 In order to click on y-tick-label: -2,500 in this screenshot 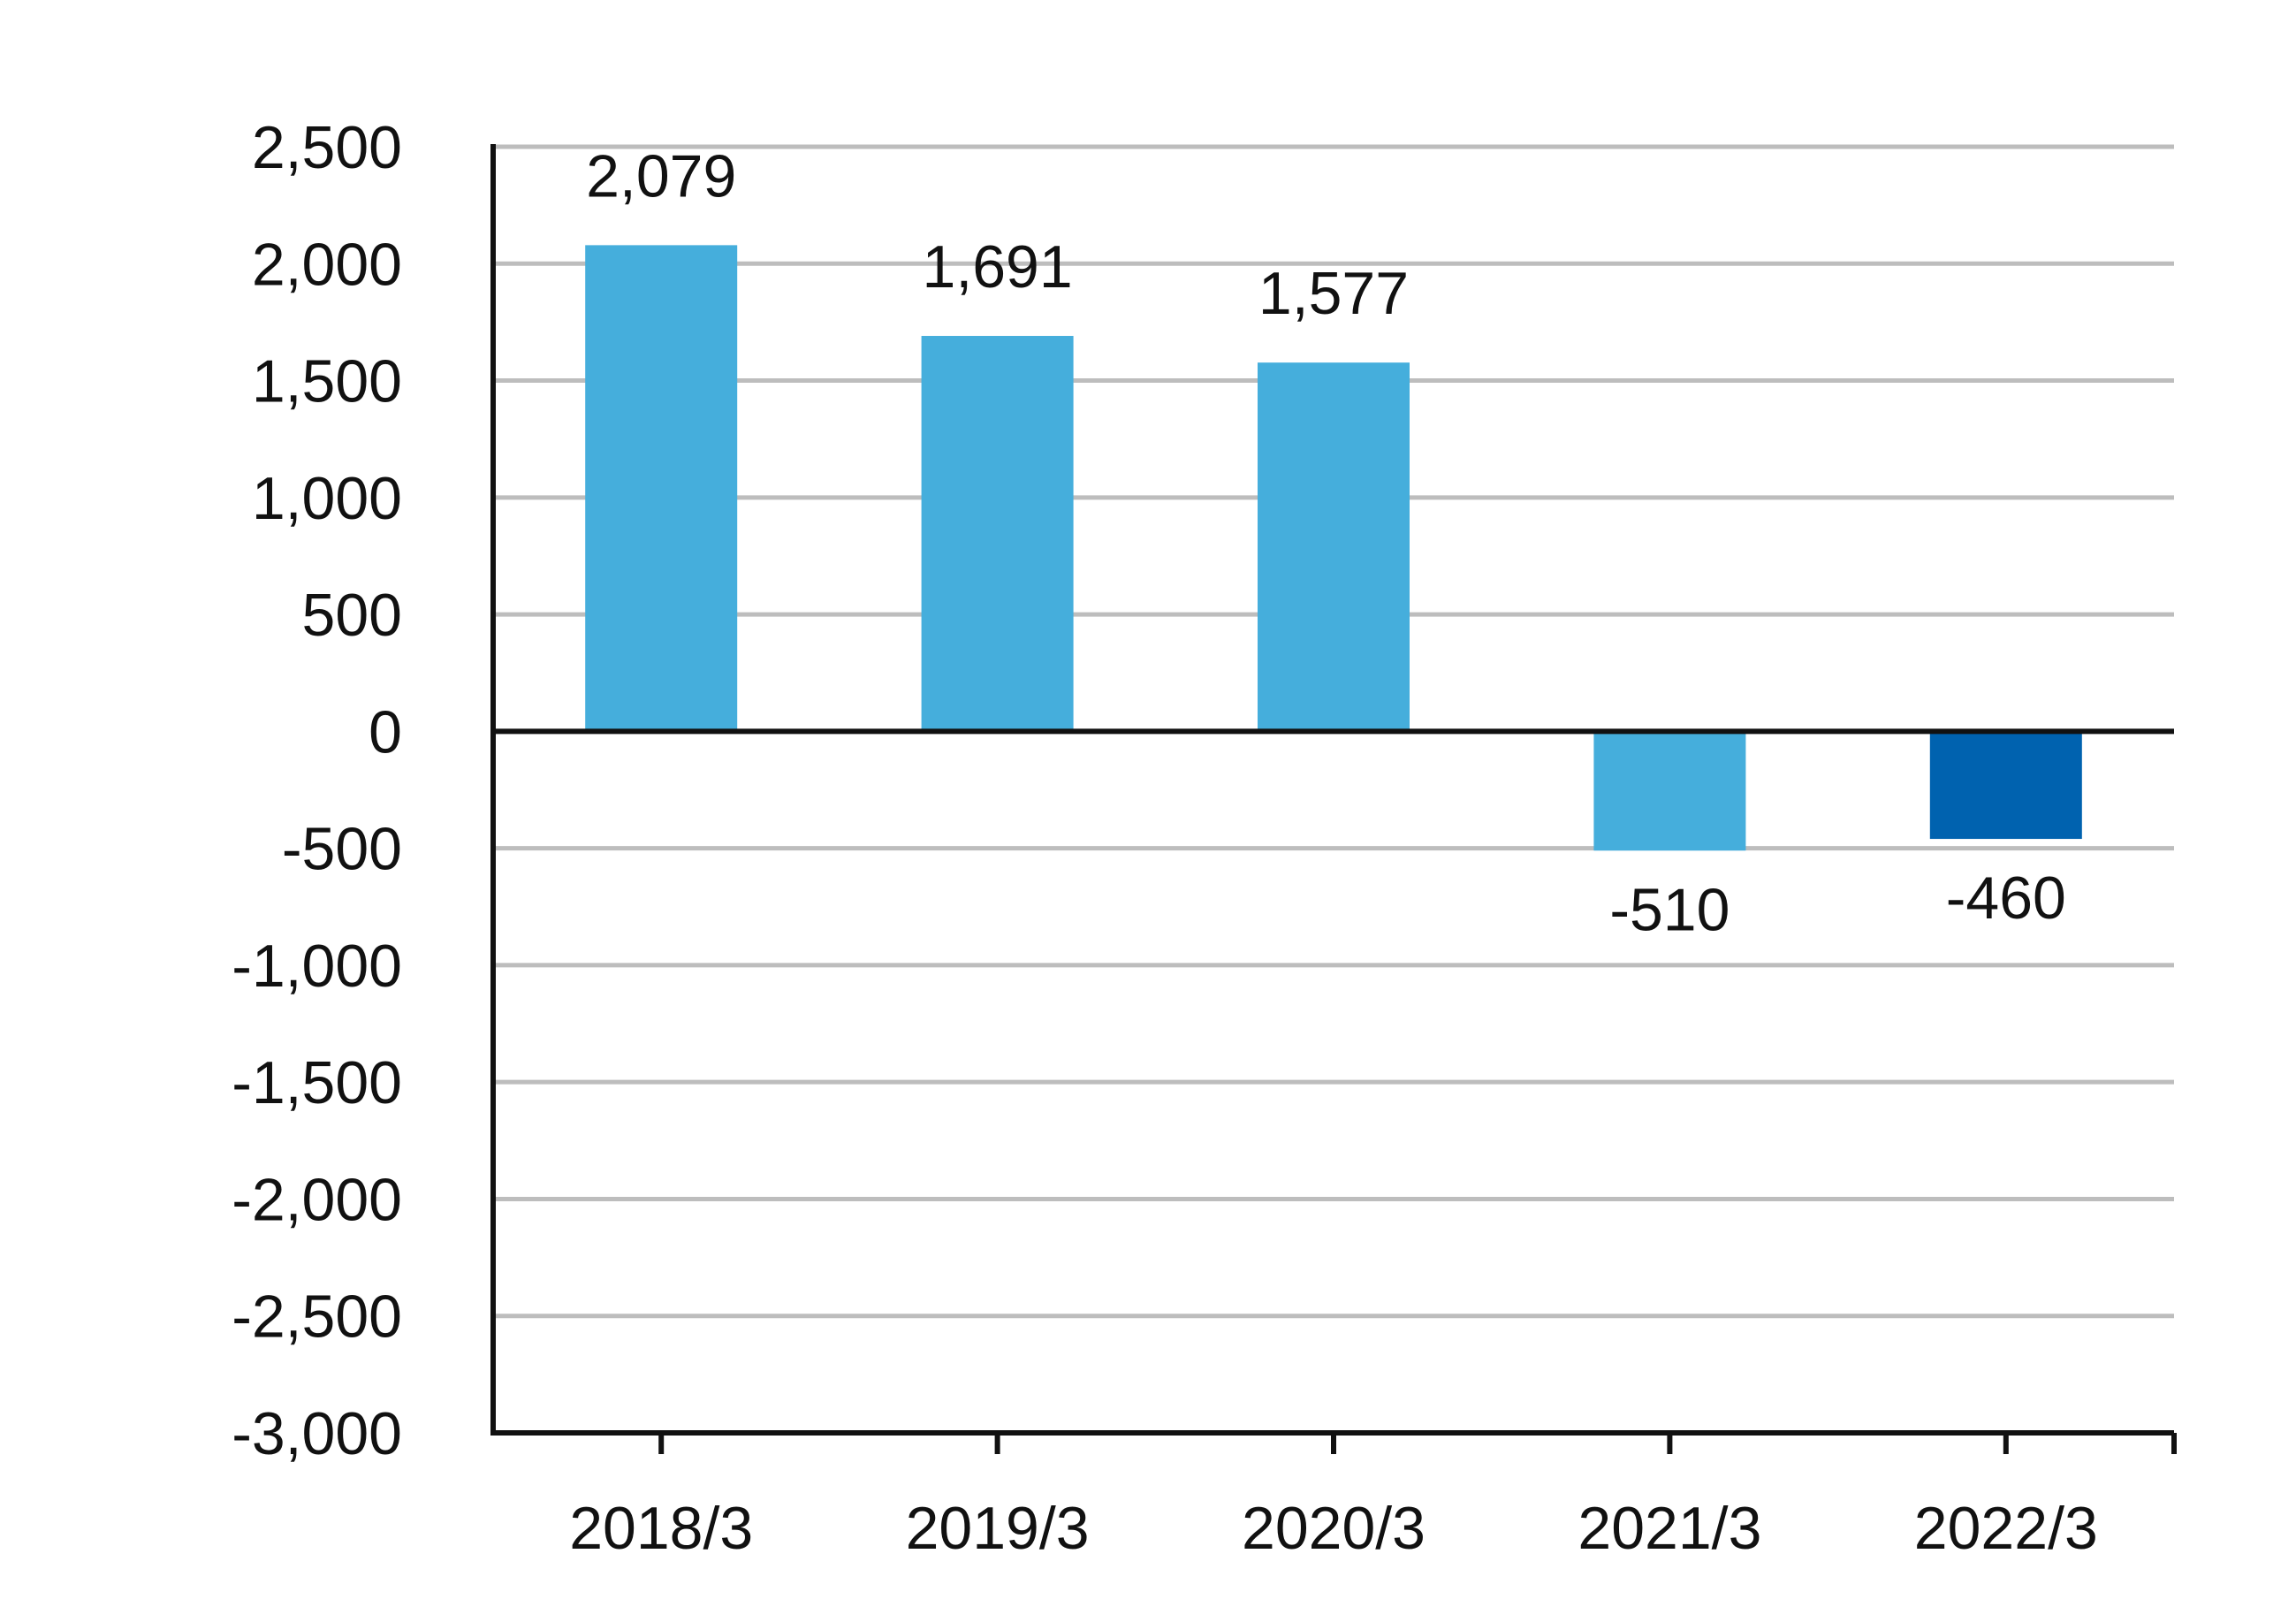, I will do `click(317, 1317)`.